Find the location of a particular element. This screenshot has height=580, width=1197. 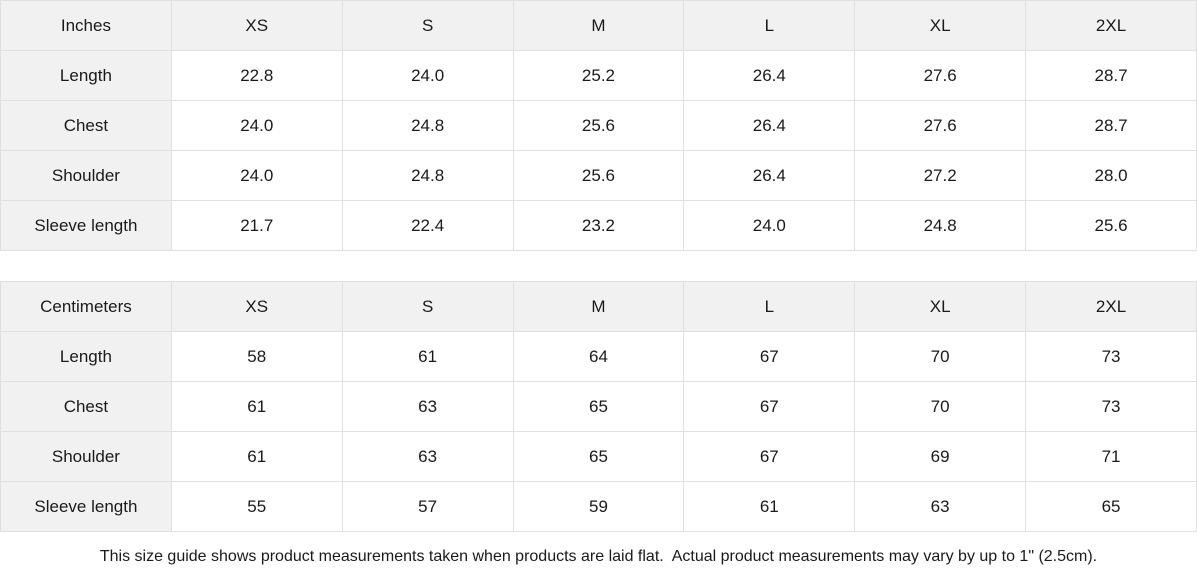

cell: 25.2 is located at coordinates (598, 75).